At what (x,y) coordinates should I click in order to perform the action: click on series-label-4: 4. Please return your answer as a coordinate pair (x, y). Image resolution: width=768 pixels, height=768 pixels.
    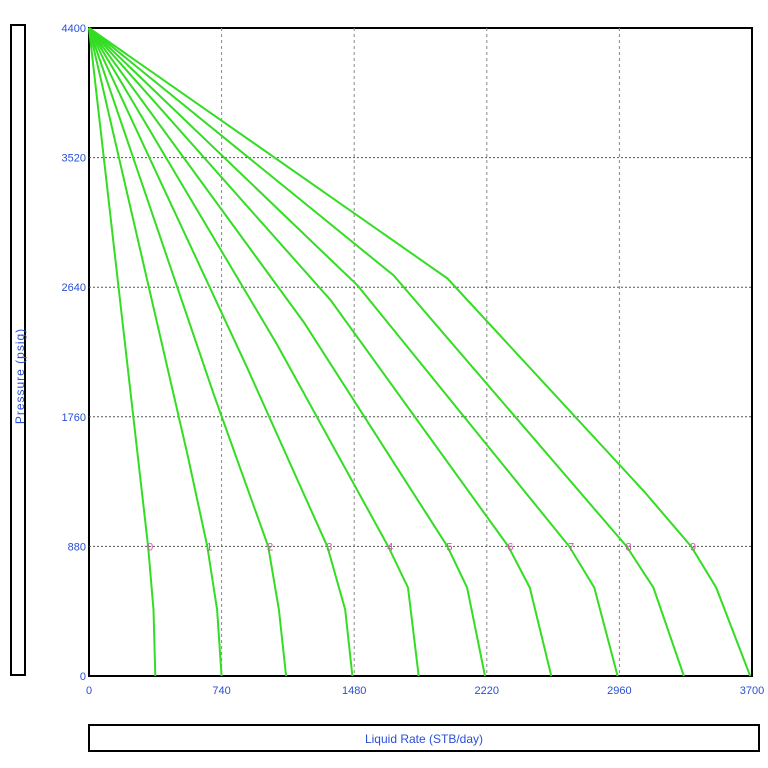
    Looking at the image, I should click on (390, 547).